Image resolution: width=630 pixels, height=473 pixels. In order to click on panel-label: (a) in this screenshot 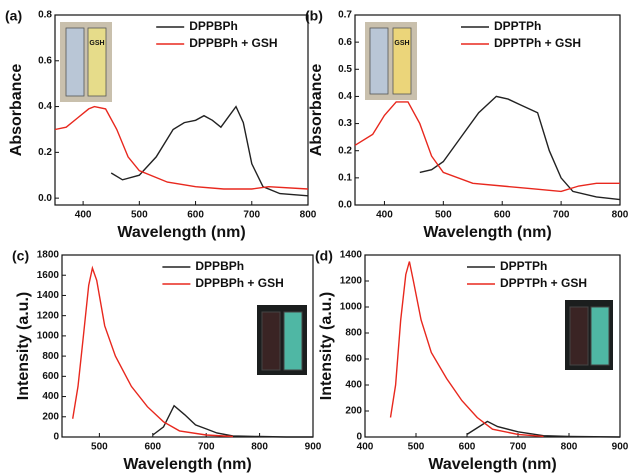, I will do `click(13, 16)`.